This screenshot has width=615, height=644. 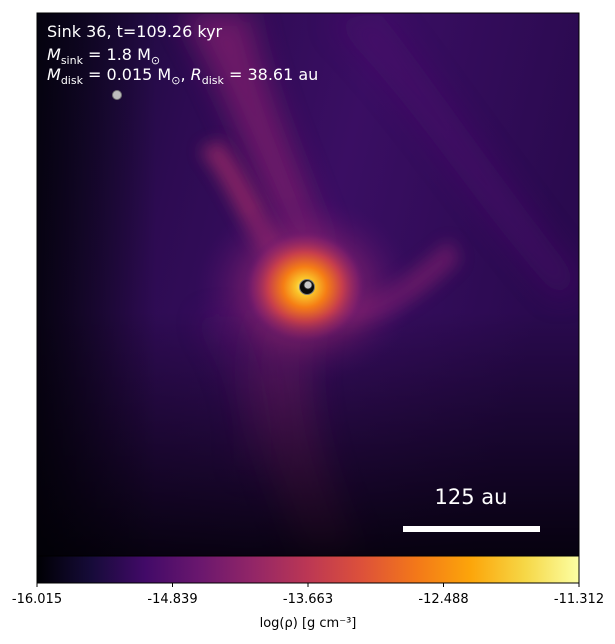 I want to click on colorbar, so click(x=308, y=569).